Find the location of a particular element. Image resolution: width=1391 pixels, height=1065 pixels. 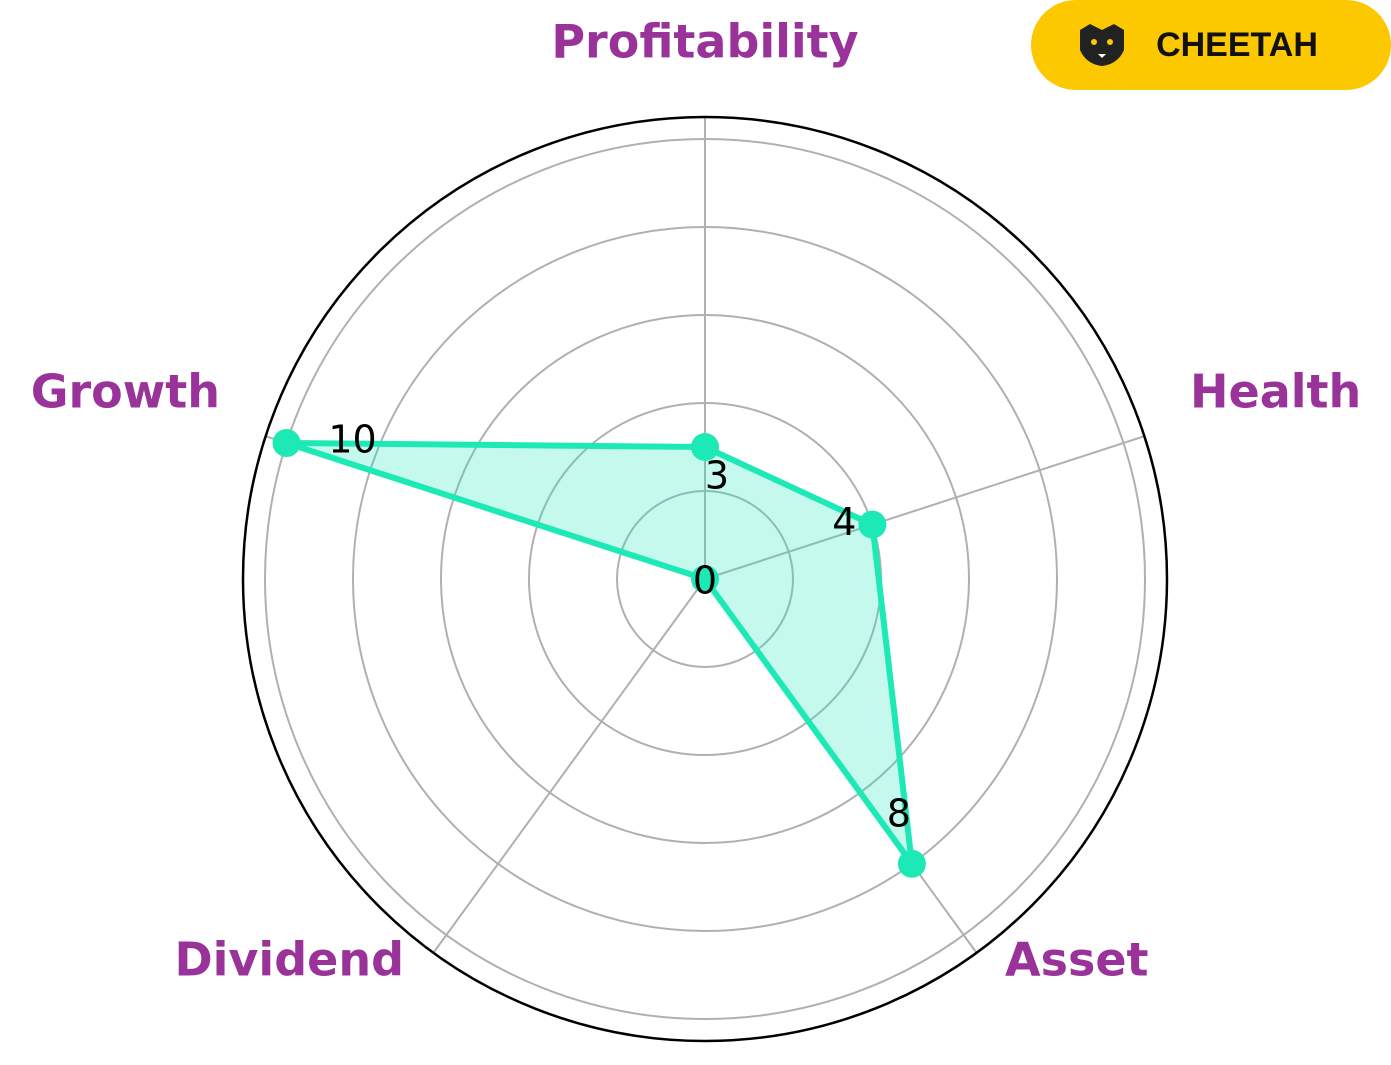

category-label: Health is located at coordinates (1275, 392).